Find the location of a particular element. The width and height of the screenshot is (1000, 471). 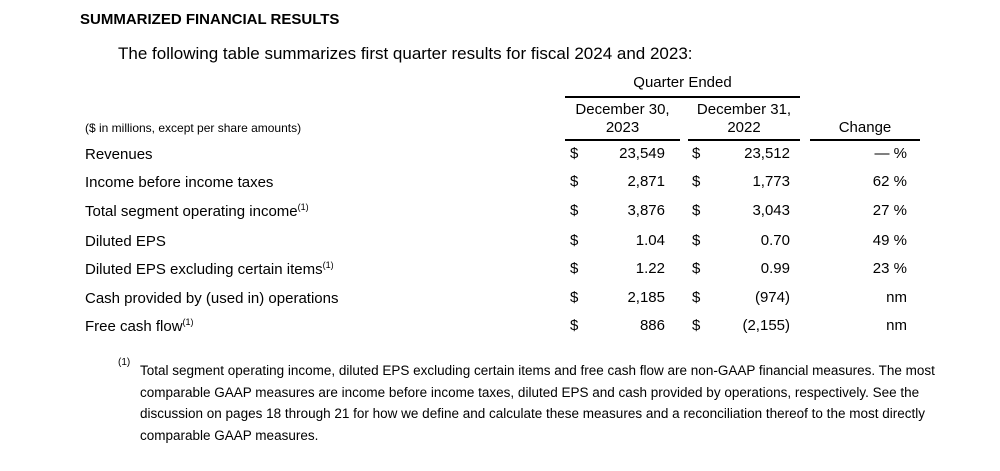

row-label-text: Revenues is located at coordinates (119, 154).